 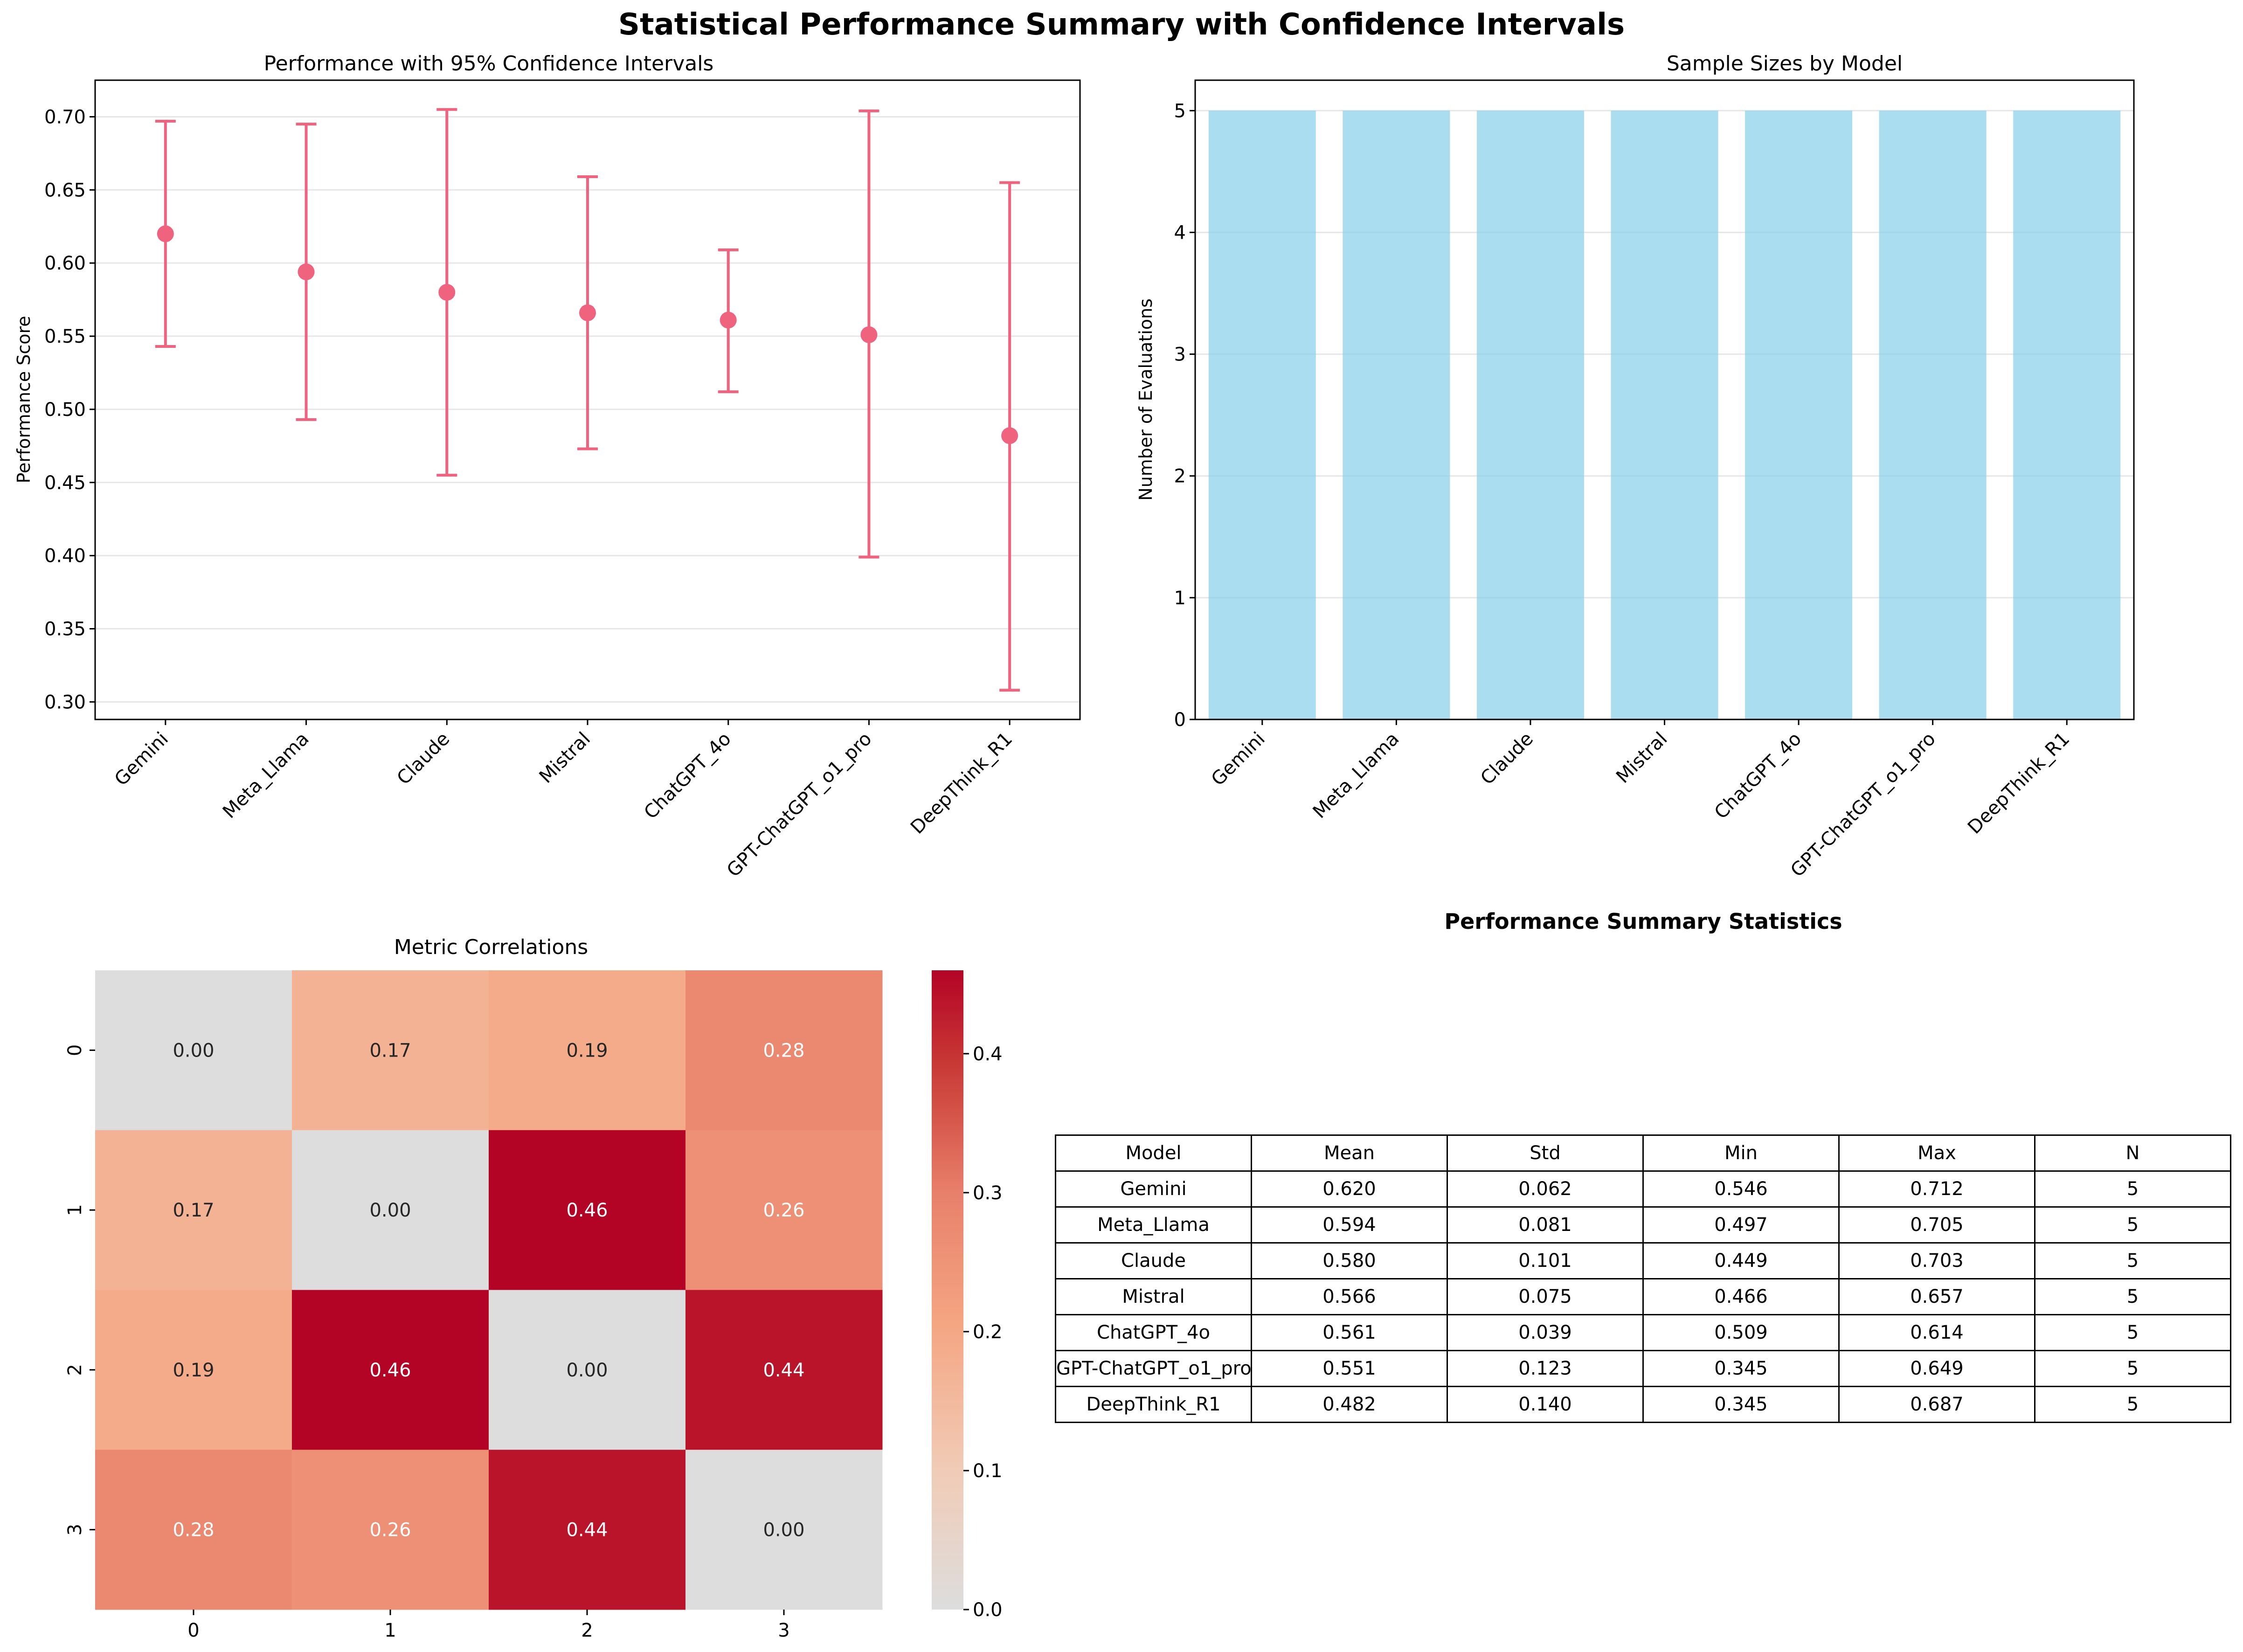 What do you see at coordinates (65, 410) in the screenshot?
I see `ci-y-tick-label: 0.50` at bounding box center [65, 410].